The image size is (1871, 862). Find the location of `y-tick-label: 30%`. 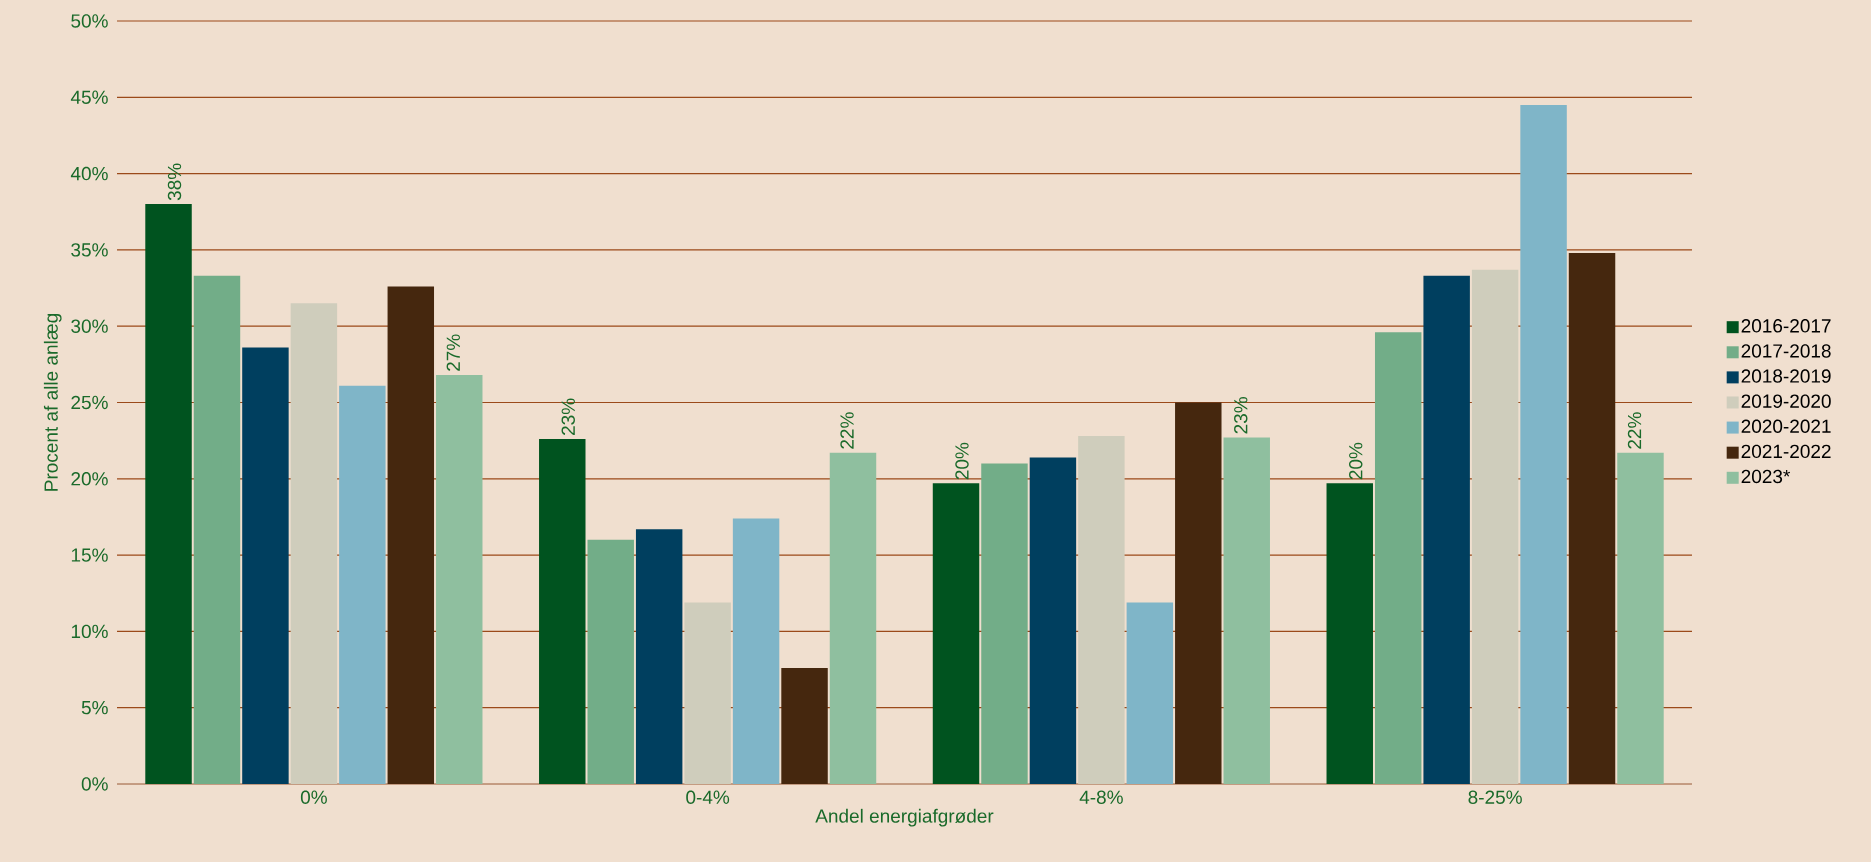

y-tick-label: 30% is located at coordinates (89, 326).